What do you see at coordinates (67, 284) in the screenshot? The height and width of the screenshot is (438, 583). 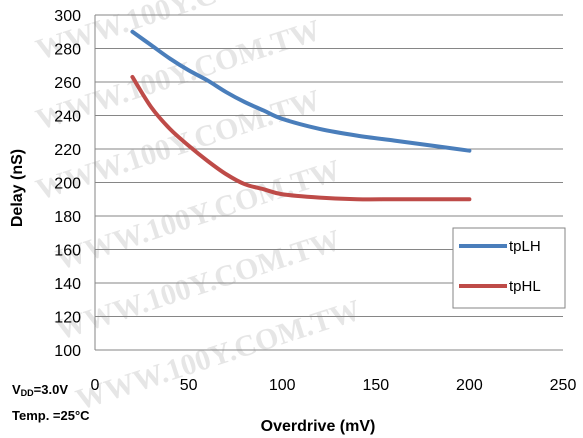 I see `y-tick-label: 140` at bounding box center [67, 284].